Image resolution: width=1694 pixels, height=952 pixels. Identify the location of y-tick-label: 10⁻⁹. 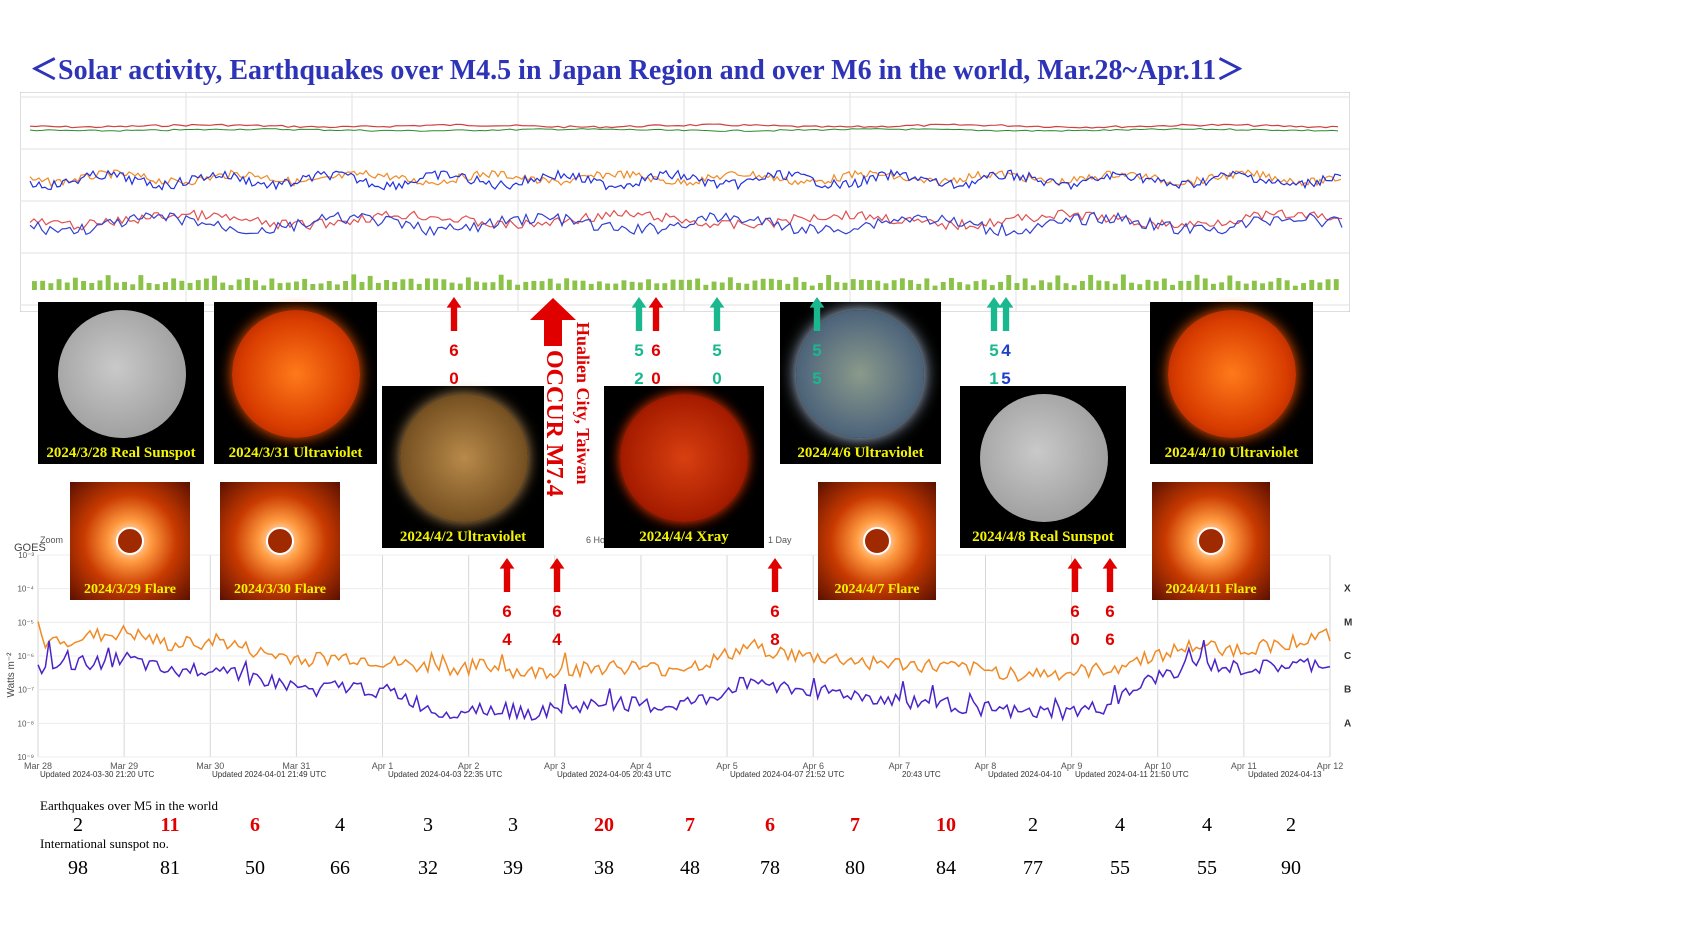
(25, 757).